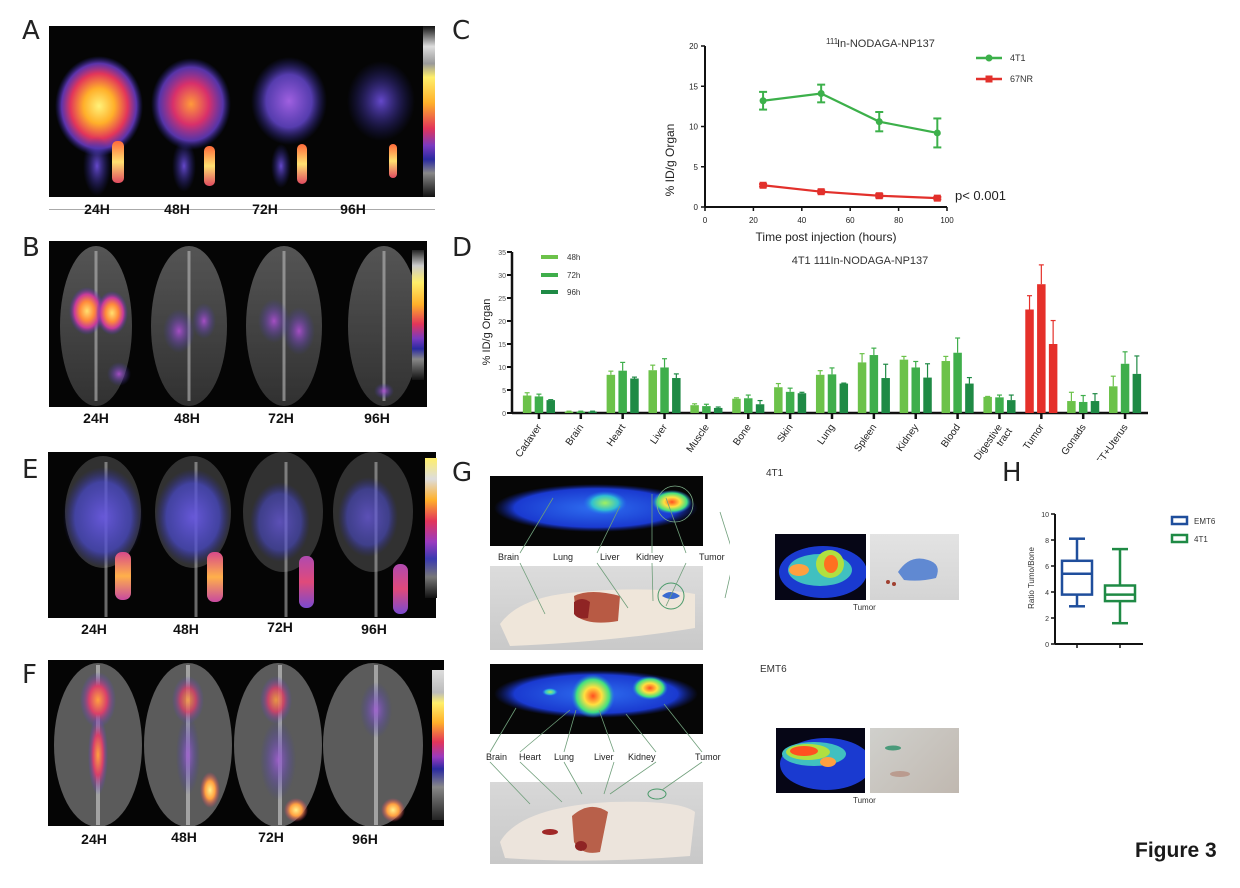 The image size is (1240, 888). What do you see at coordinates (775, 473) in the screenshot?
I see `g-4t1-title: 4T1` at bounding box center [775, 473].